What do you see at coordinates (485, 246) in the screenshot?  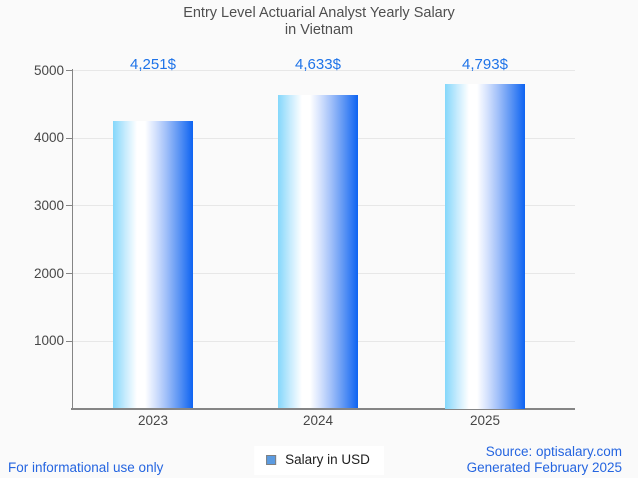 I see `bar-2025` at bounding box center [485, 246].